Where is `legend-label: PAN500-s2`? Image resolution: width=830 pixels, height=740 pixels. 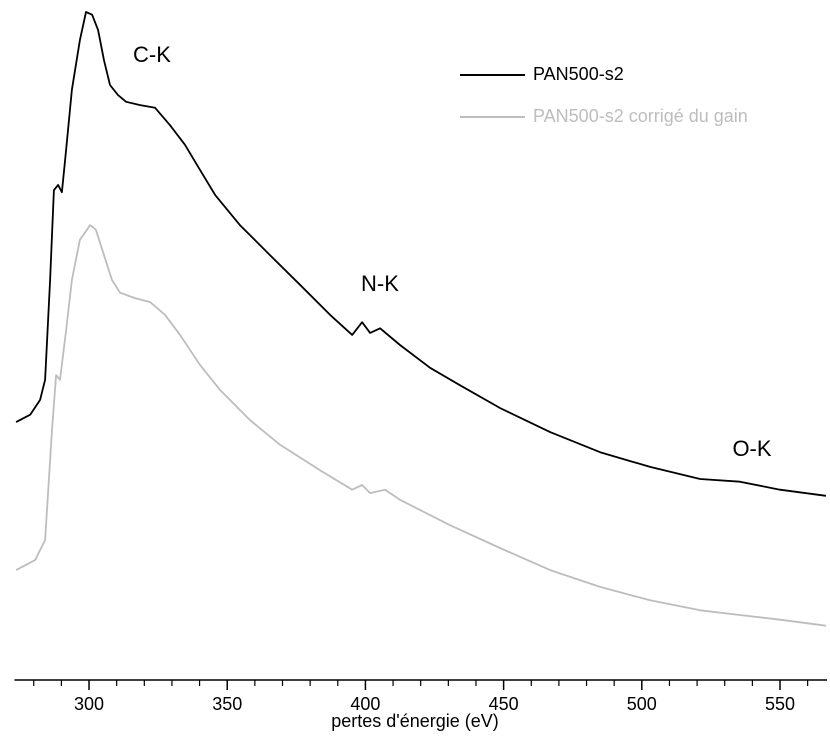
legend-label: PAN500-s2 is located at coordinates (578, 74).